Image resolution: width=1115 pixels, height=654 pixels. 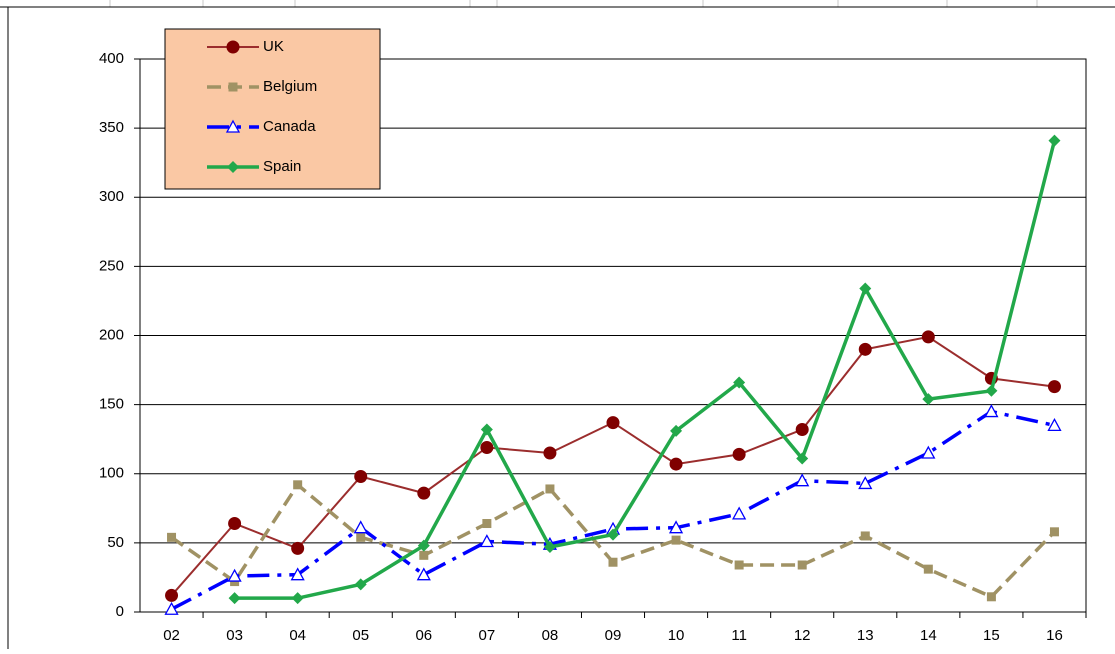 What do you see at coordinates (487, 635) in the screenshot?
I see `x-tick-label: 07` at bounding box center [487, 635].